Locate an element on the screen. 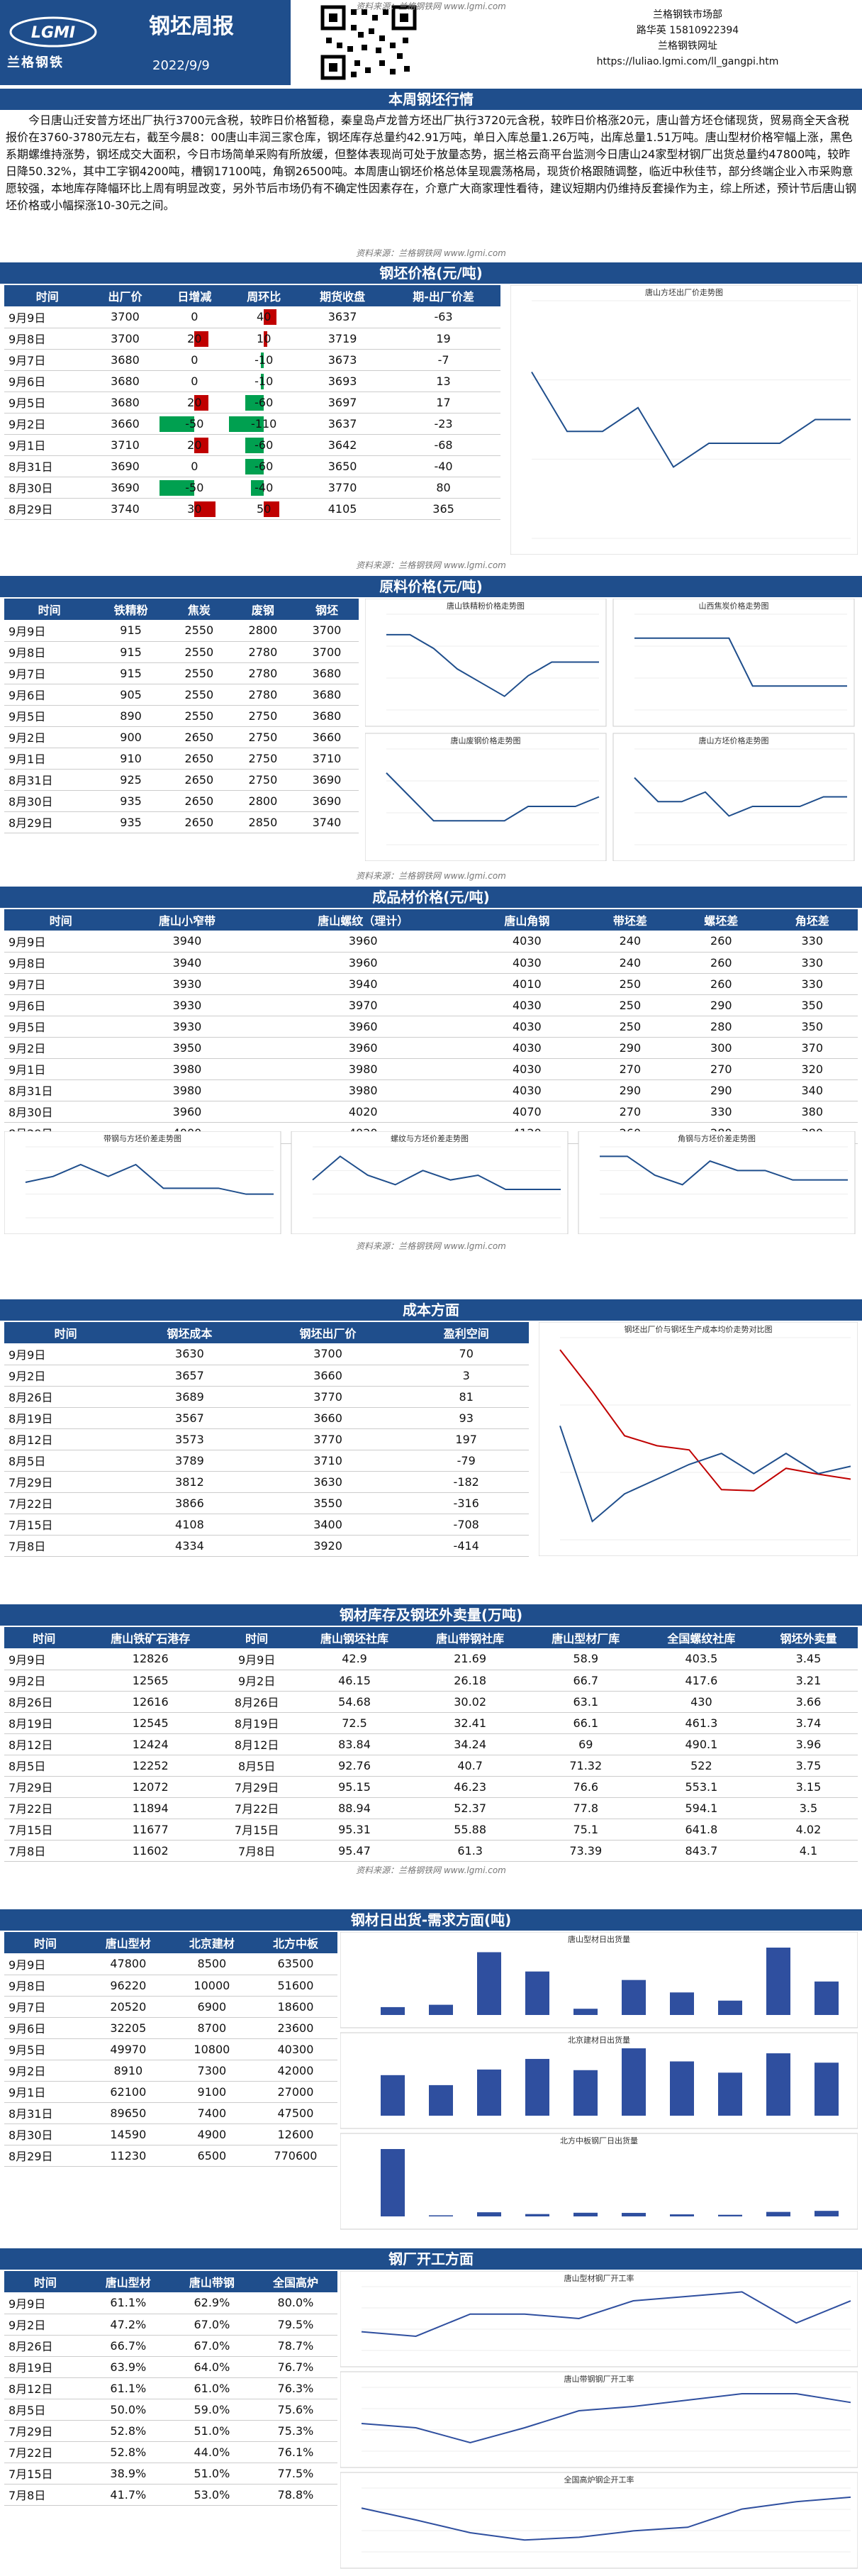  table-row: 9月8日 3940 3960 4030 240 260 330 is located at coordinates (431, 963).